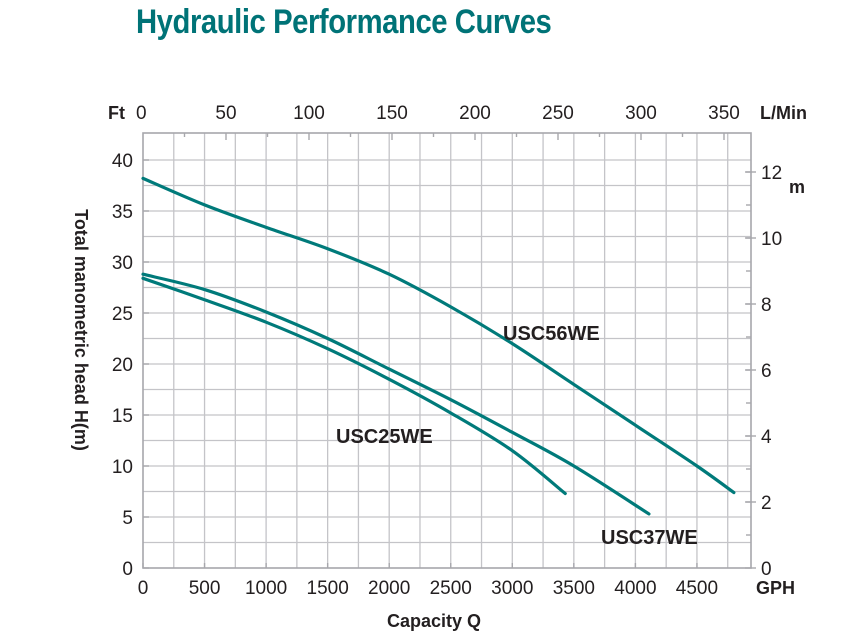 This screenshot has height=634, width=846. What do you see at coordinates (309, 113) in the screenshot?
I see `x-top-tick-label: 100` at bounding box center [309, 113].